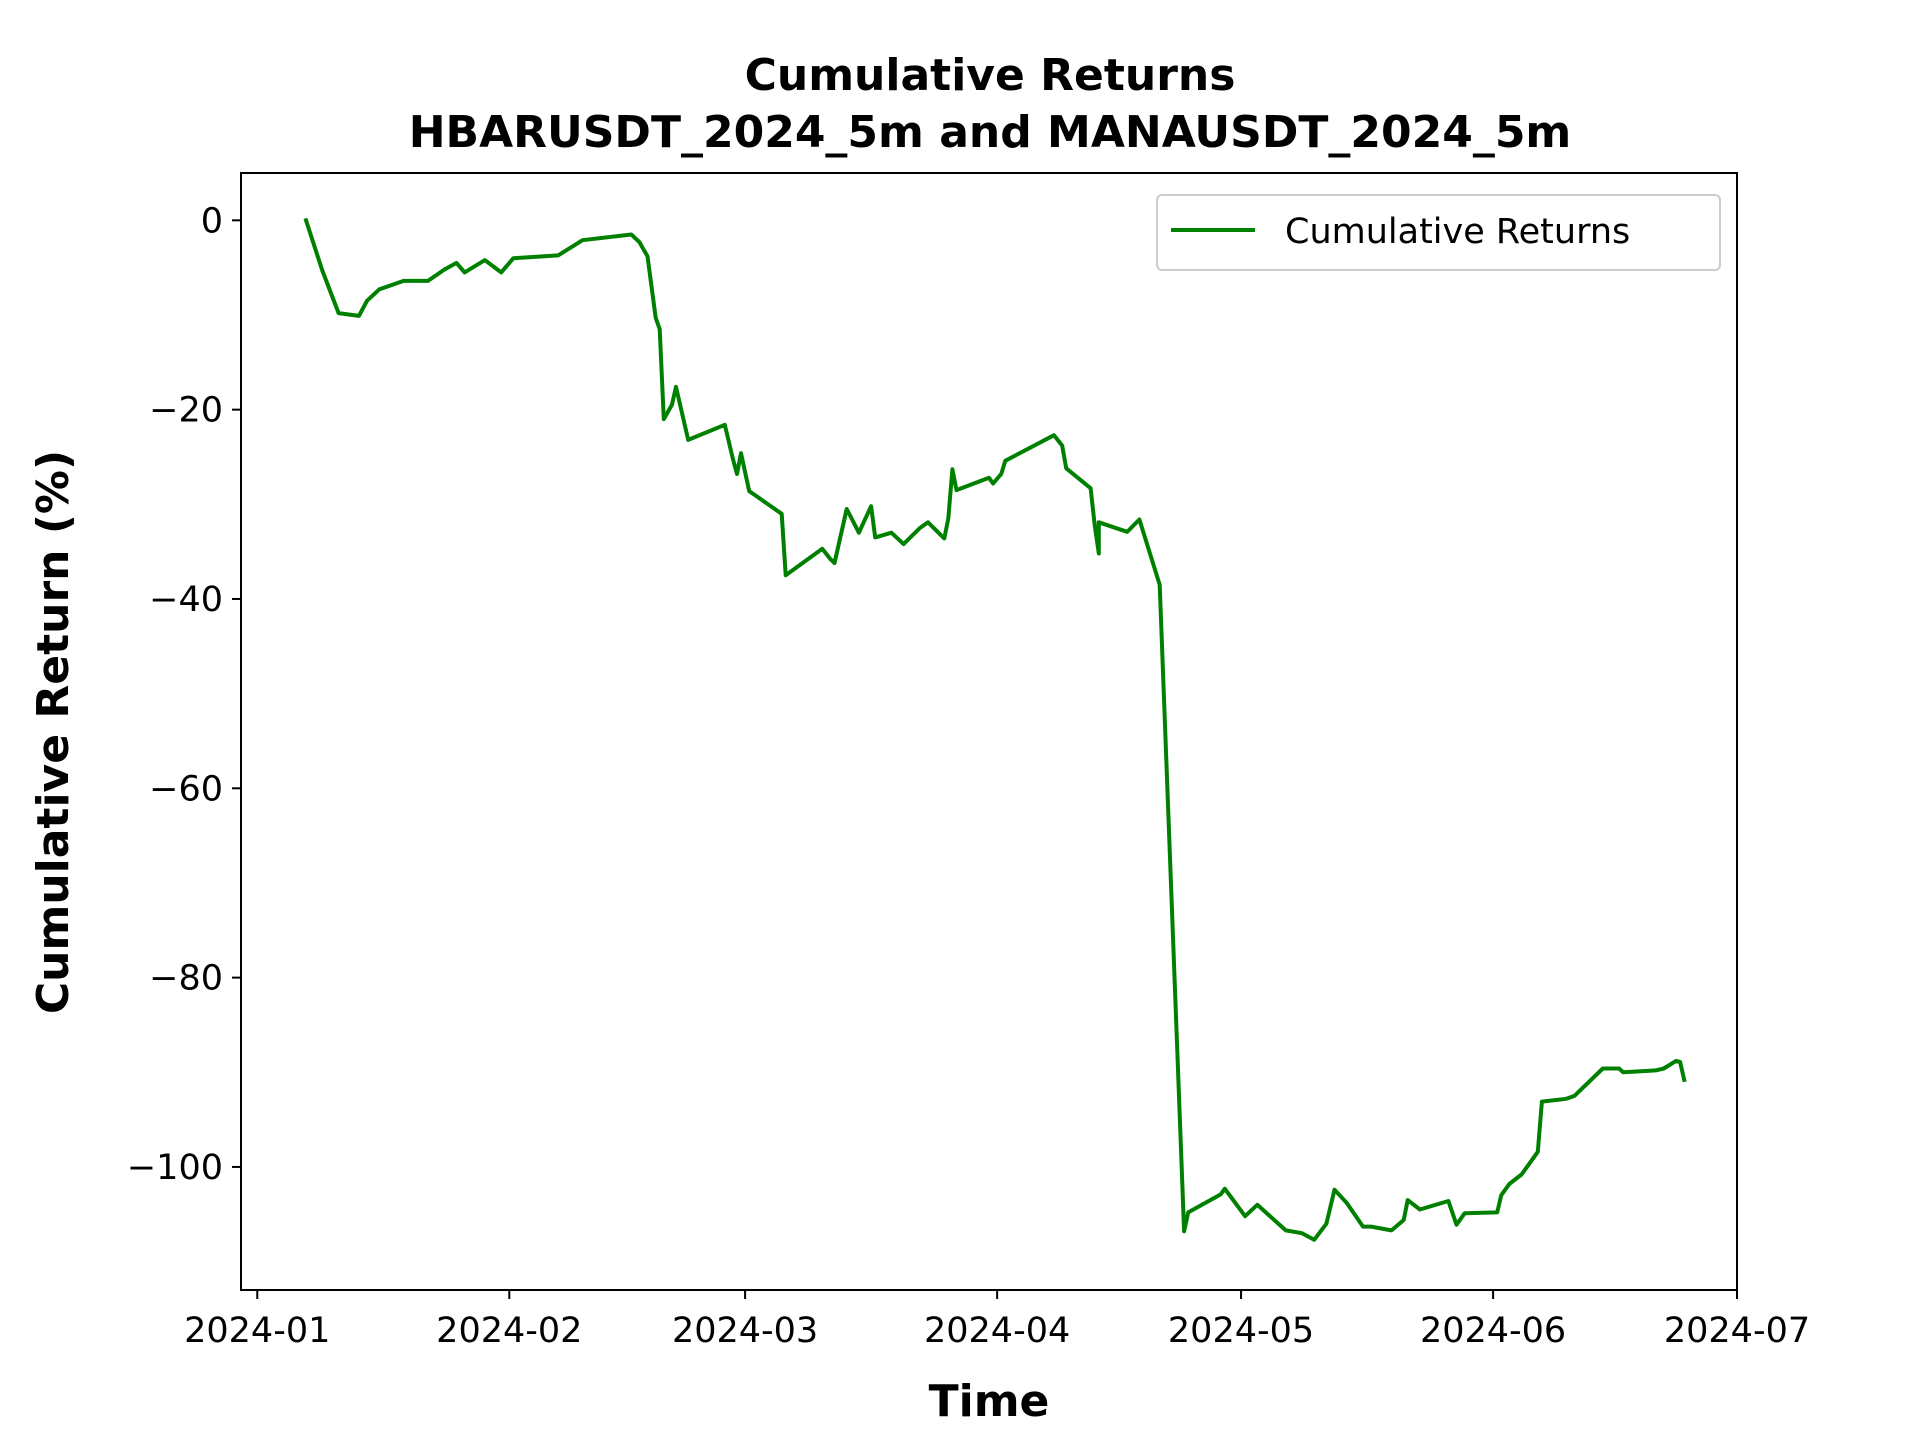  Describe the element at coordinates (184, 694) in the screenshot. I see `y-ticks: 0 −20 −40 −60 −80 −100` at that location.